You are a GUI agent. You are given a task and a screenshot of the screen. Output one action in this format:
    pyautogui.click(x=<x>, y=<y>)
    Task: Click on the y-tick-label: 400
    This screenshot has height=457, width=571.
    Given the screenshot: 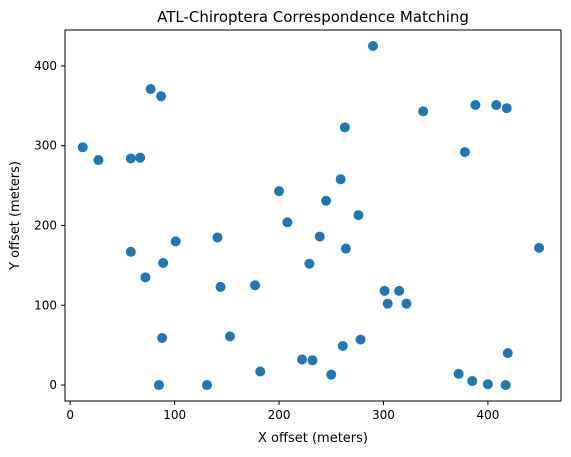 What is the action you would take?
    pyautogui.click(x=45, y=66)
    